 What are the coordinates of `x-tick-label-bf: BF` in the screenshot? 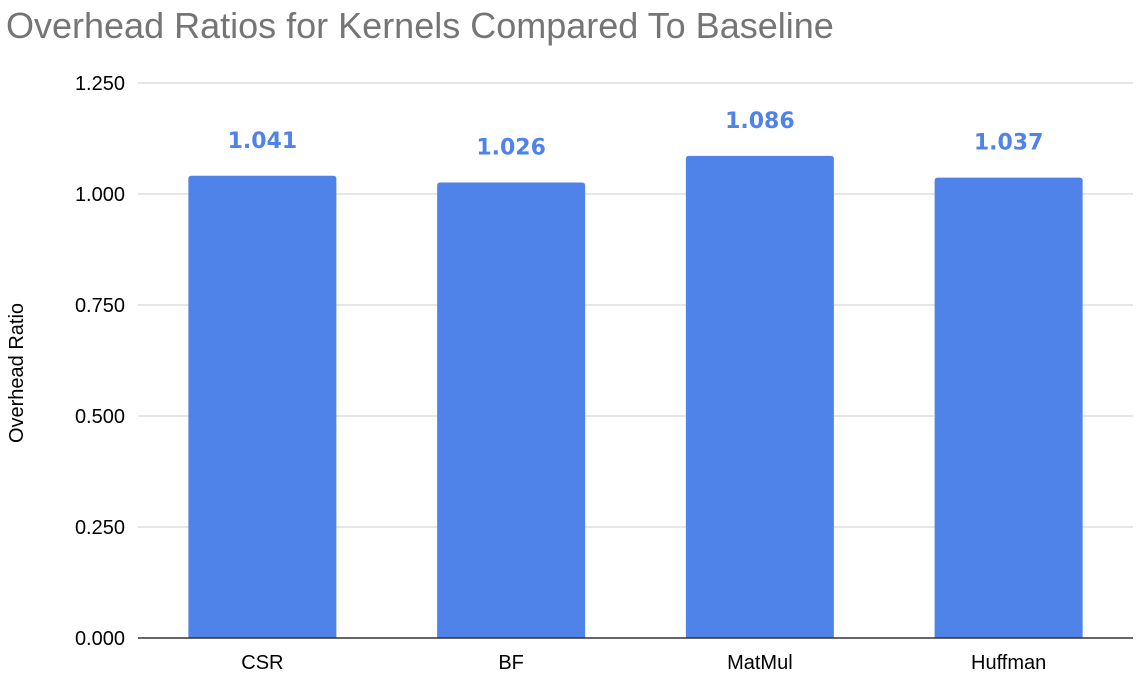 It's located at (511, 663).